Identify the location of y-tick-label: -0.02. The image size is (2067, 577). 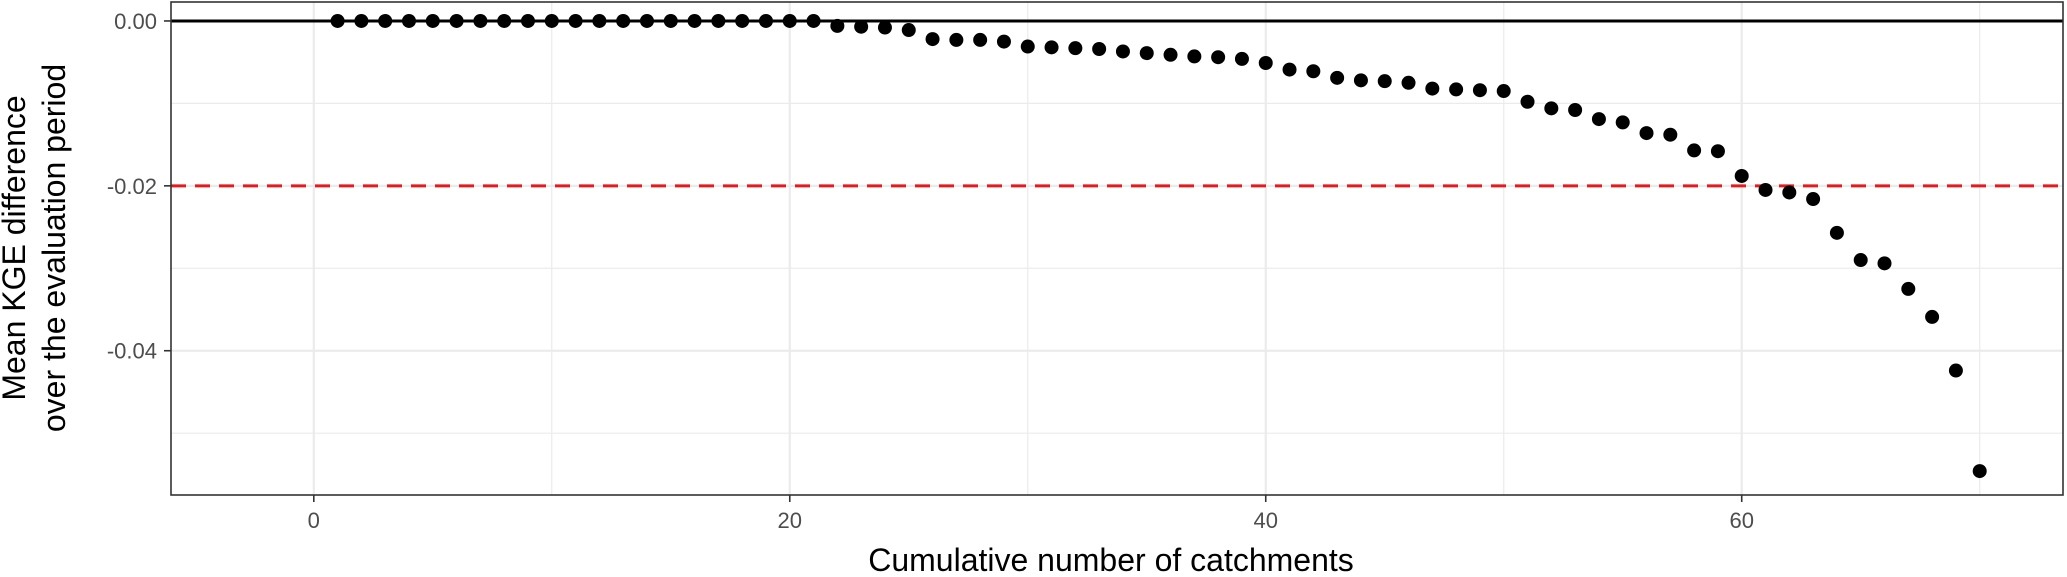
(132, 186).